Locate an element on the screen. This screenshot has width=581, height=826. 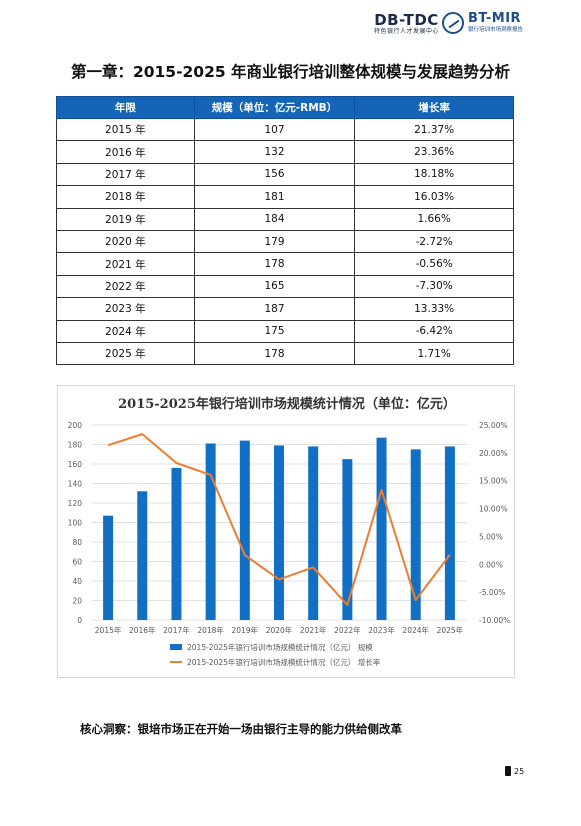
chapter-title: 第一章：2015-2025 年商业银行培训整体规模与发展趋势分析 is located at coordinates (290, 72).